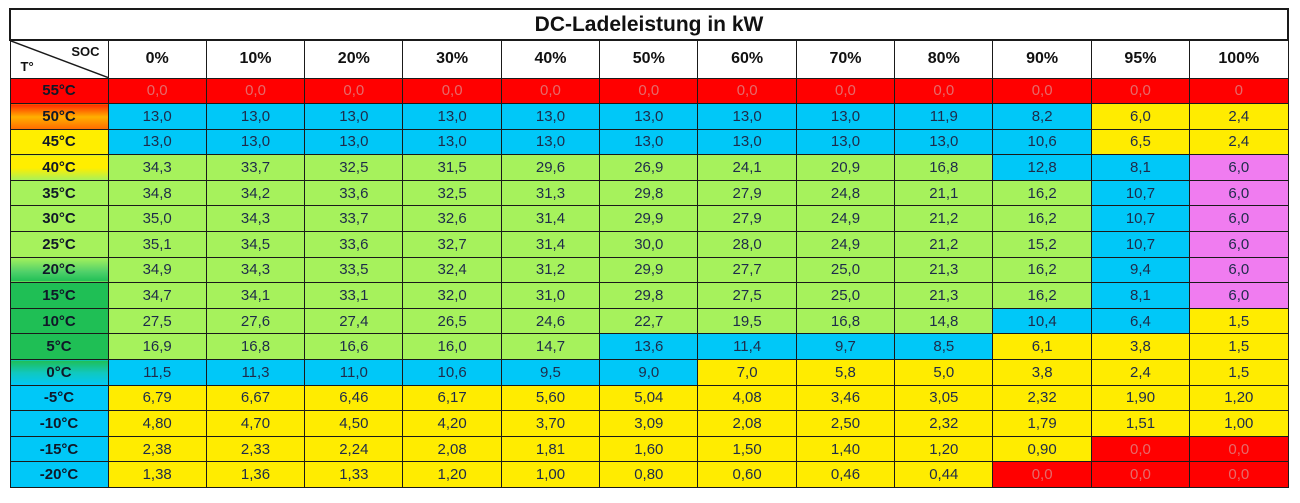 This screenshot has width=1300, height=503. Describe the element at coordinates (59, 270) in the screenshot. I see `row-header-temperature: 20°C` at that location.